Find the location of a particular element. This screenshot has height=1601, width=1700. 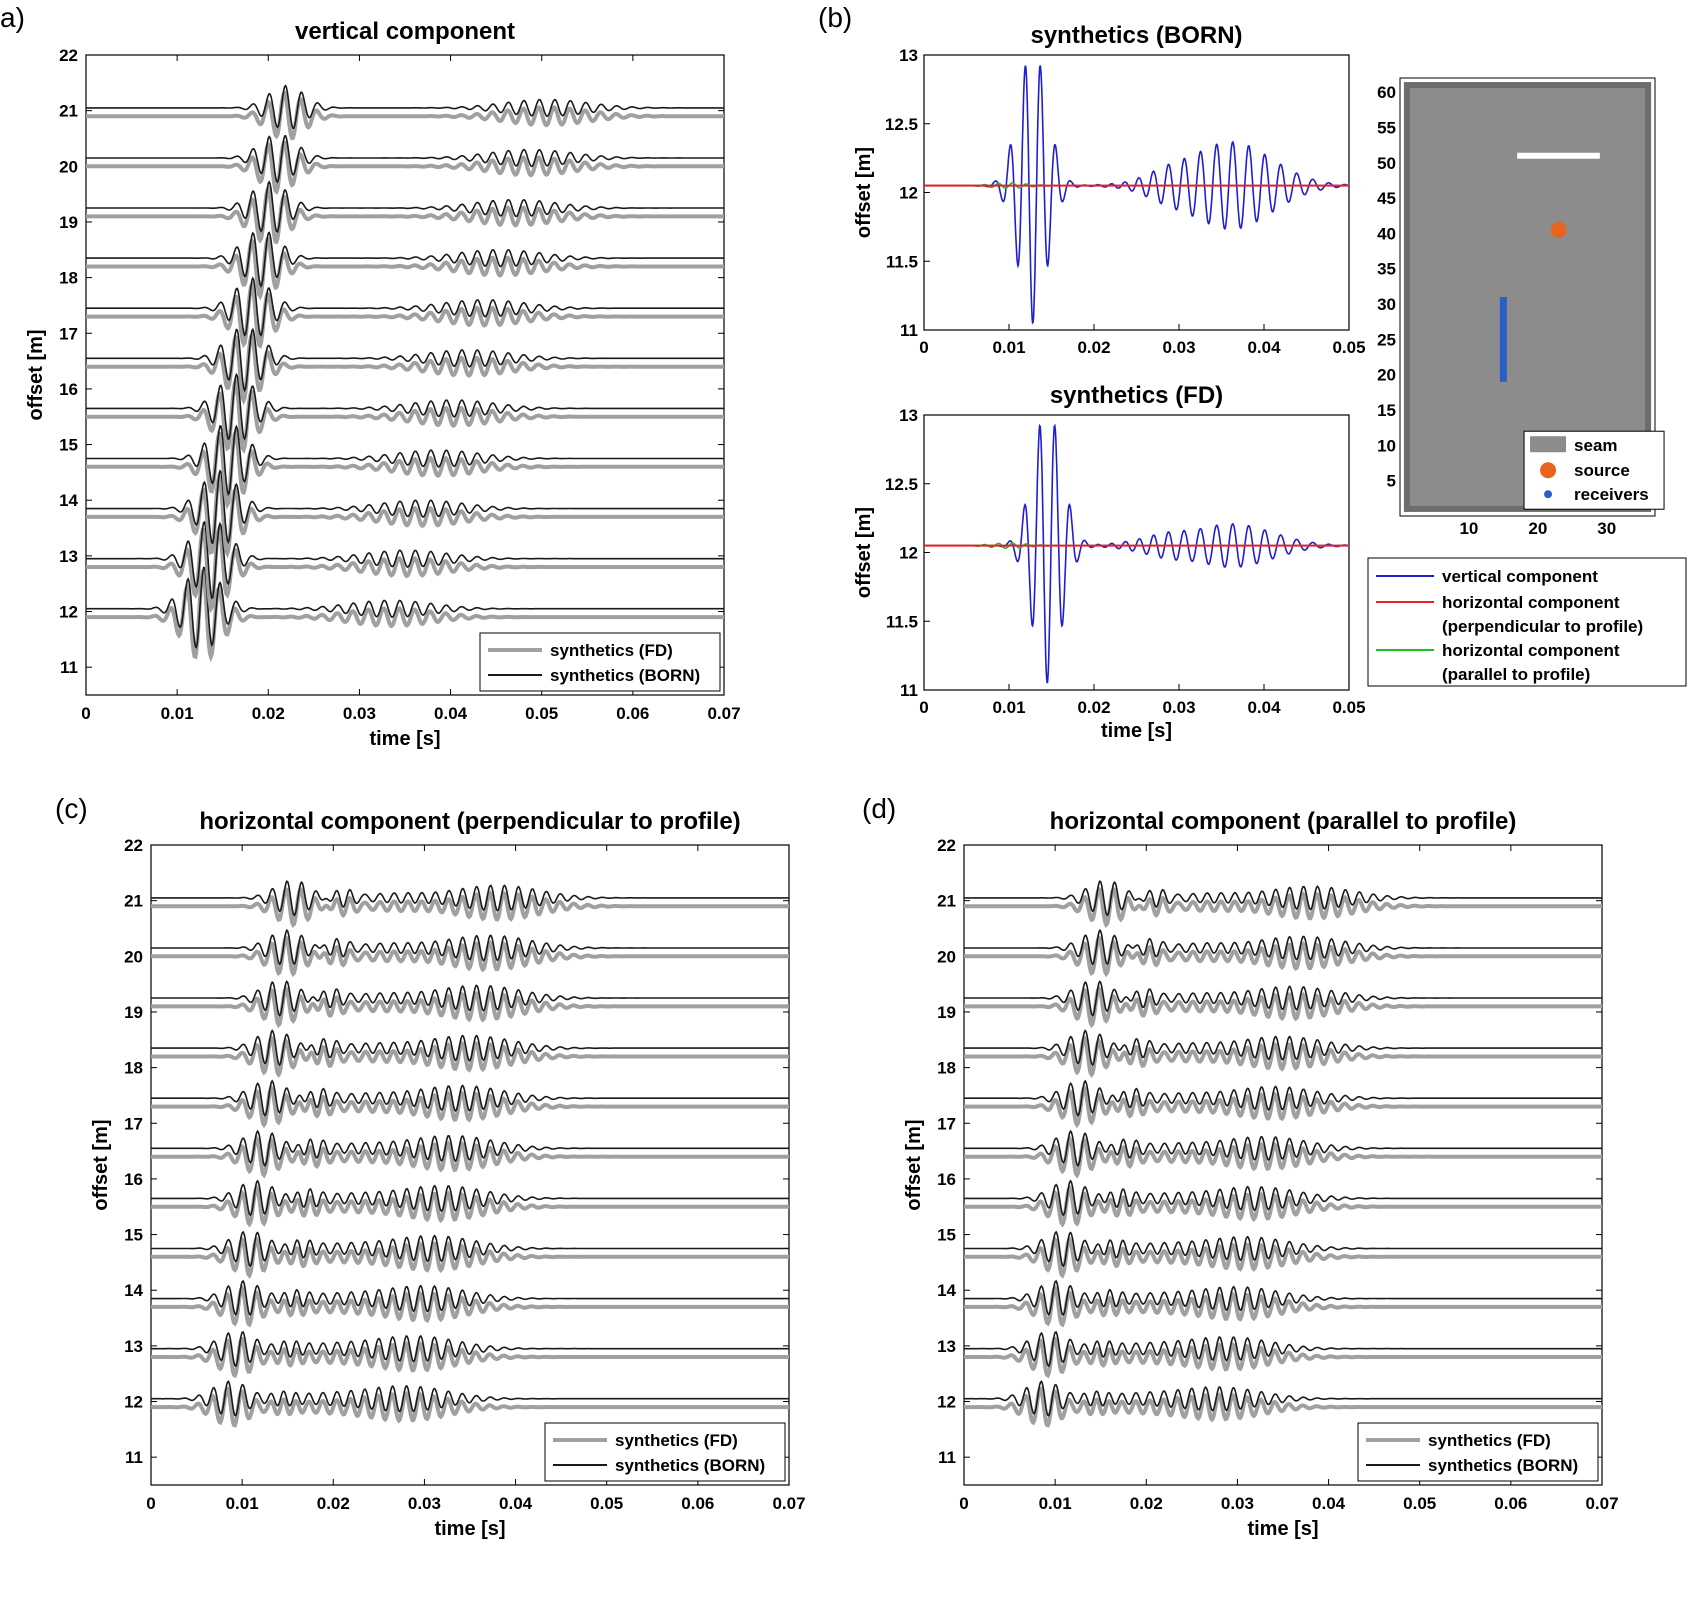

map-y-tick-label: 25 is located at coordinates (1386, 339).